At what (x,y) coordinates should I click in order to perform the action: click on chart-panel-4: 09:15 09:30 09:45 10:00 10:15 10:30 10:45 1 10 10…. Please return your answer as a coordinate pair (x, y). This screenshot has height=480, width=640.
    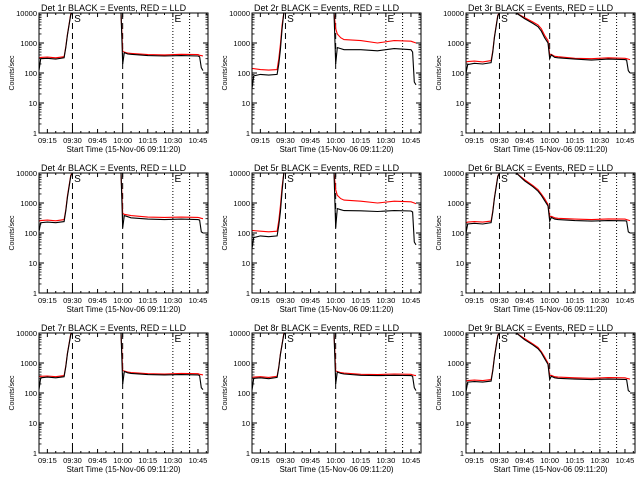
    Looking at the image, I should click on (109, 238).